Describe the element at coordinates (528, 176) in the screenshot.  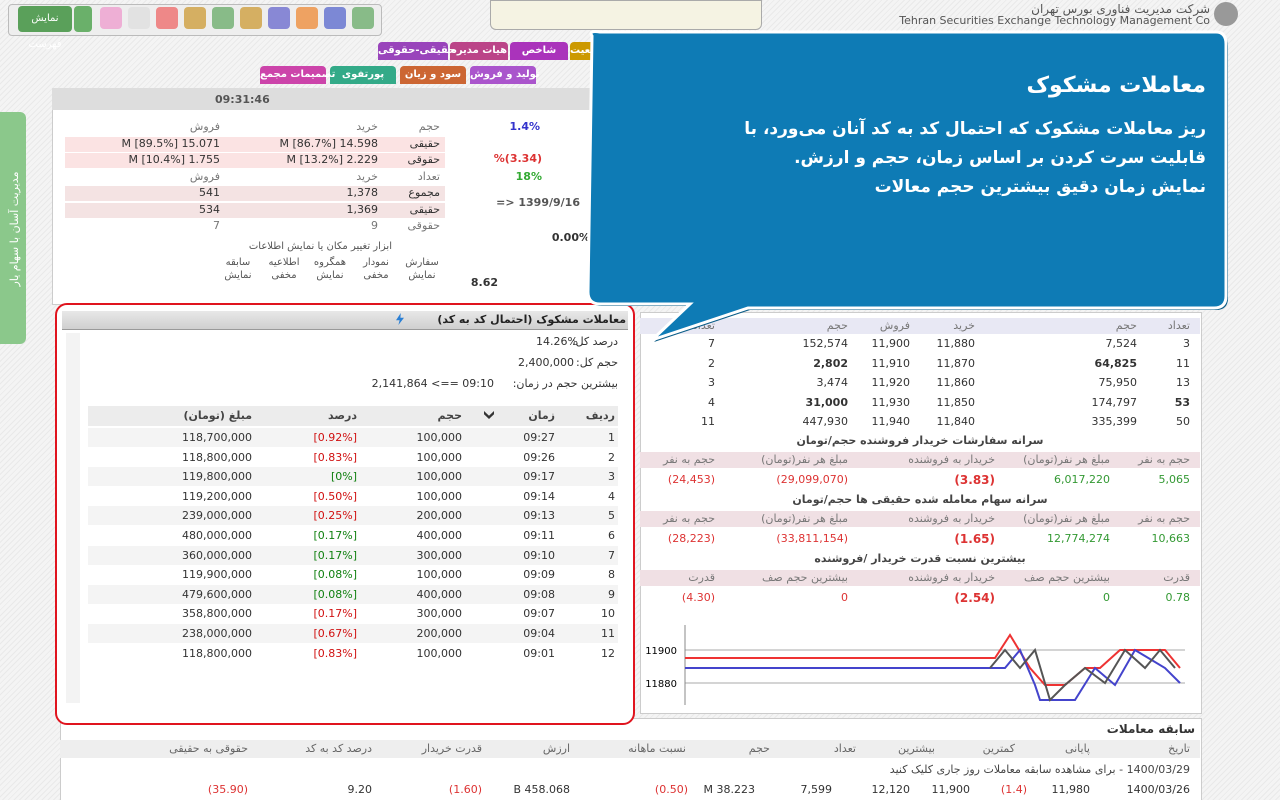
I see `price-value: 18%` at that location.